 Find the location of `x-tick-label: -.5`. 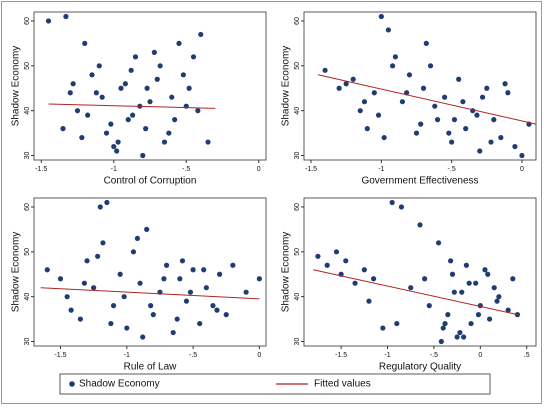

x-tick-label: -.5 is located at coordinates (186, 169).